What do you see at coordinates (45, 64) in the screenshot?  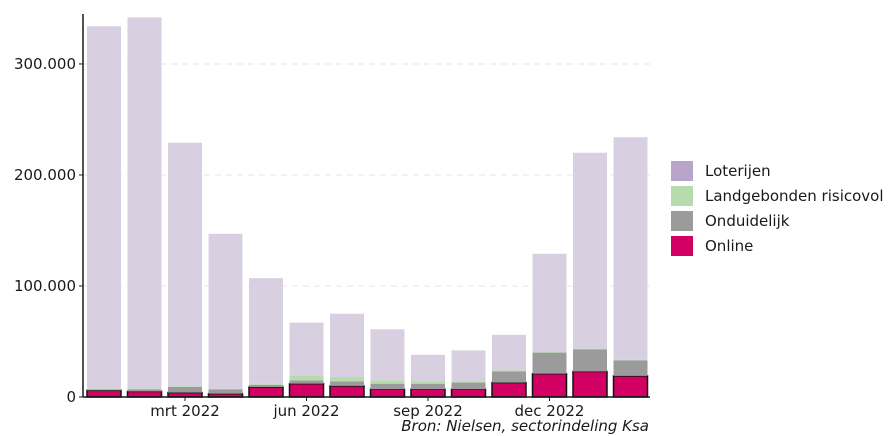 I see `y-tick-label: 300.000` at bounding box center [45, 64].